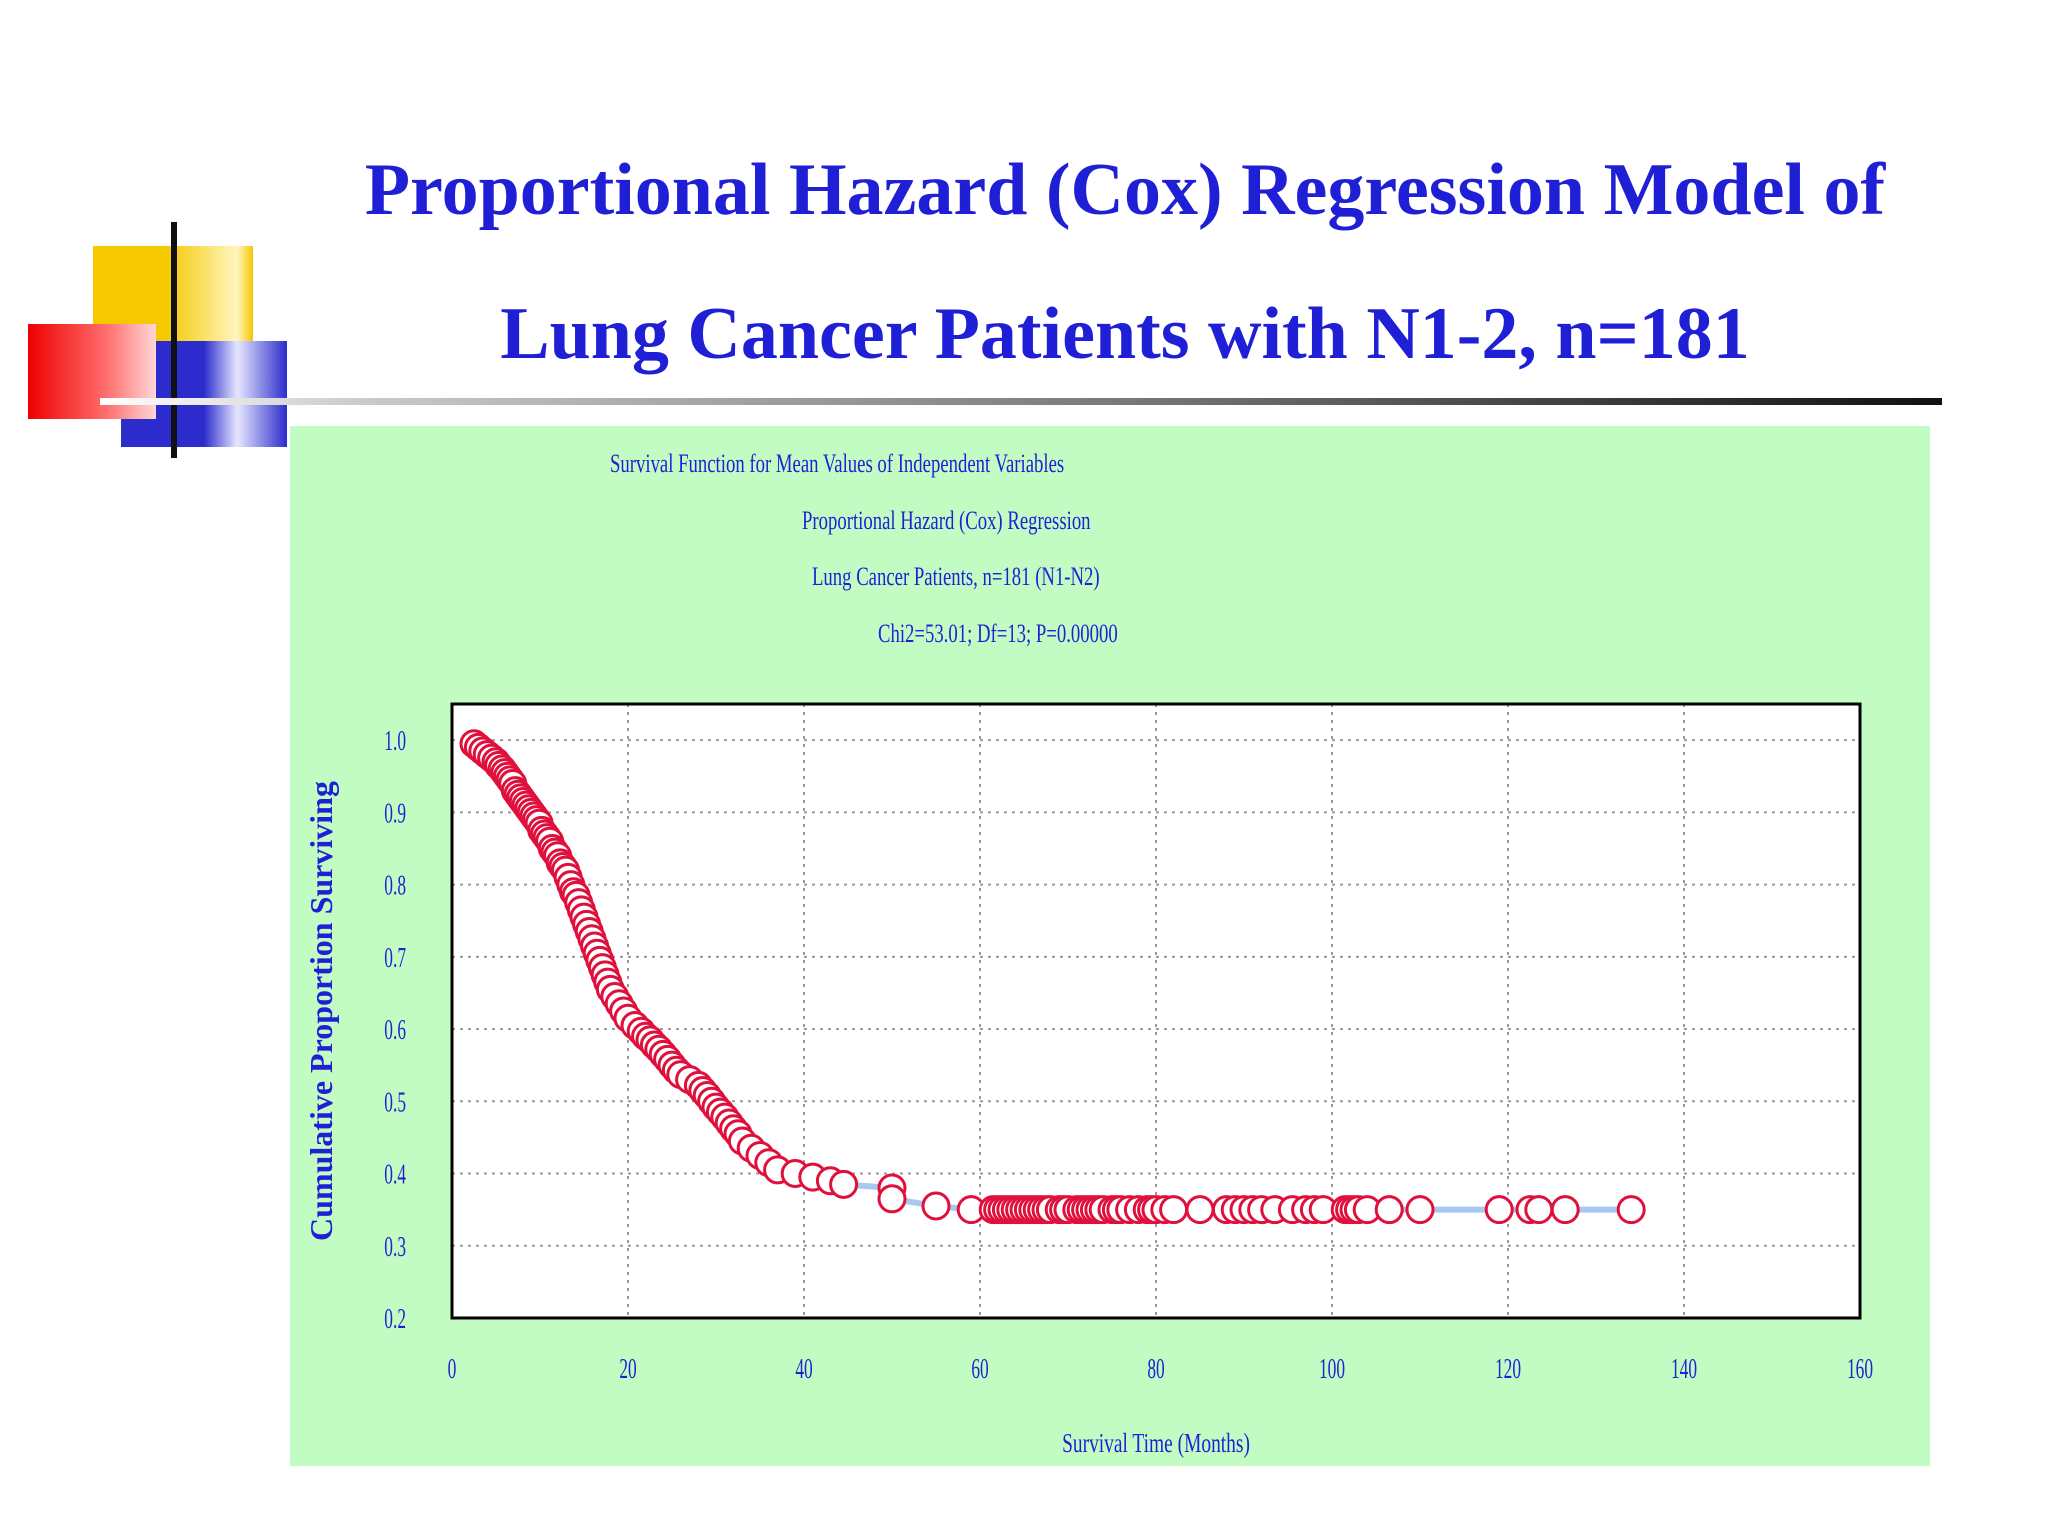 This screenshot has height=1536, width=2048. Describe the element at coordinates (946, 520) in the screenshot. I see `chart-title-line-2: Proportional Hazard (Cox) Regression` at that location.